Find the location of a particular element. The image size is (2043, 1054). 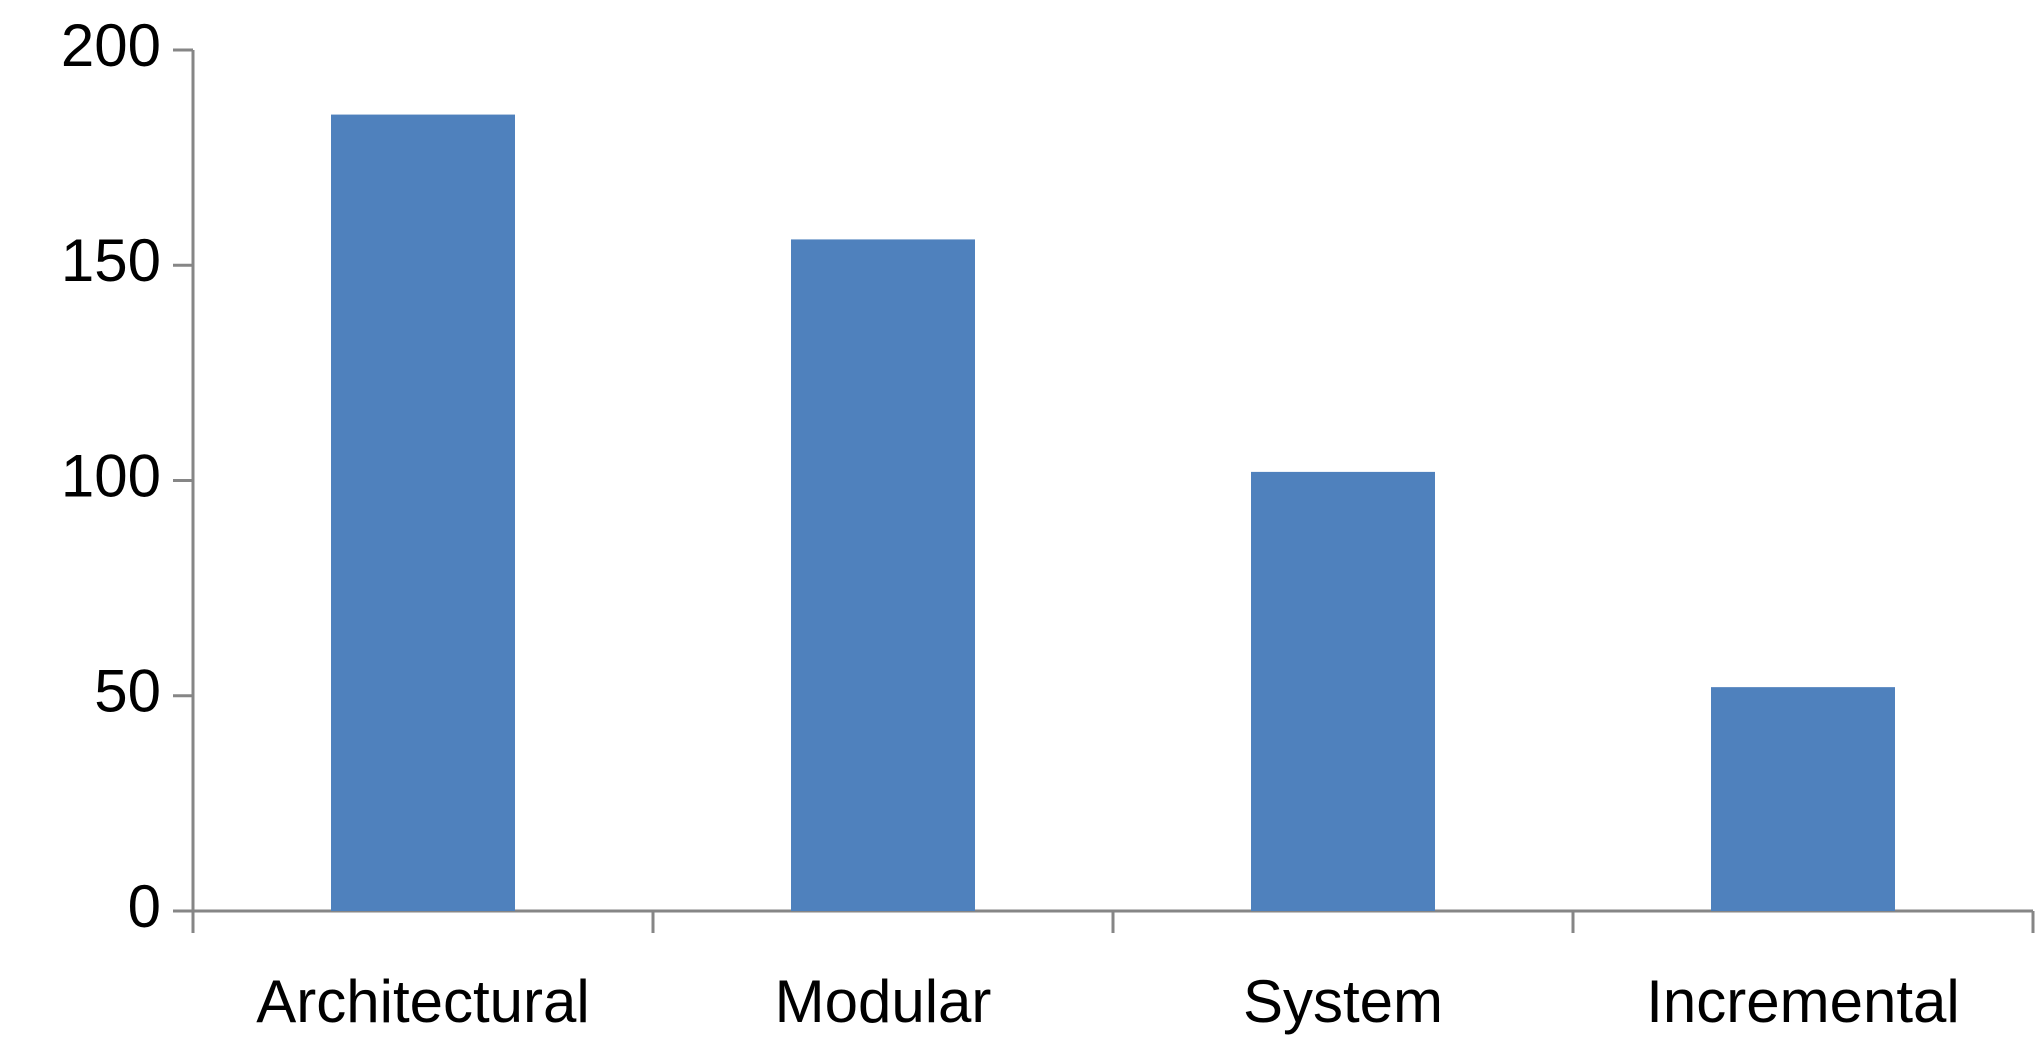

x-tick-label: Modular is located at coordinates (883, 1001).